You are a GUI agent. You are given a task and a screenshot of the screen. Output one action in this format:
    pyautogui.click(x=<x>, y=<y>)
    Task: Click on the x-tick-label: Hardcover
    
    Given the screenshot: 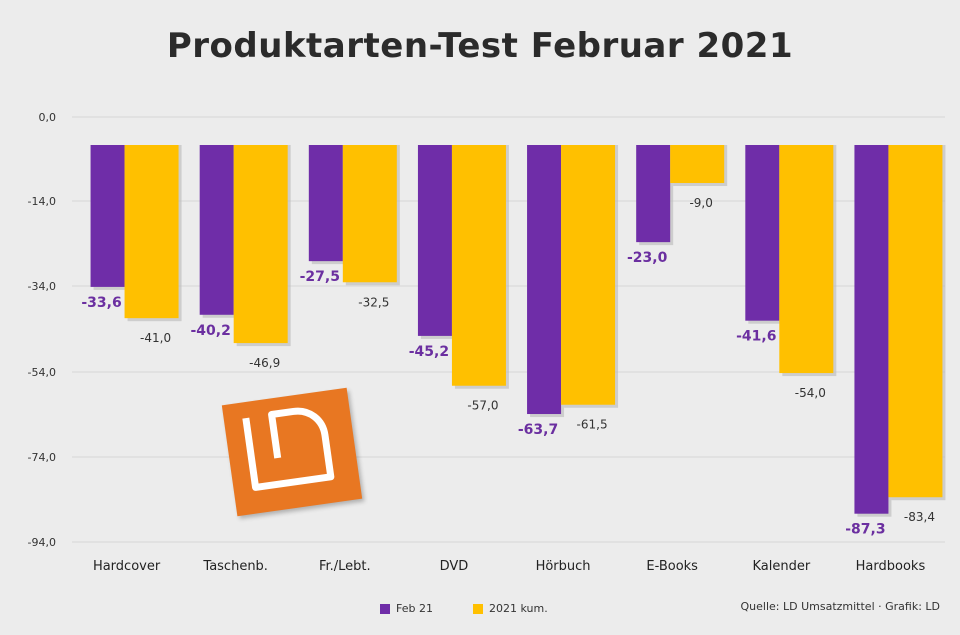 What is the action you would take?
    pyautogui.click(x=127, y=566)
    